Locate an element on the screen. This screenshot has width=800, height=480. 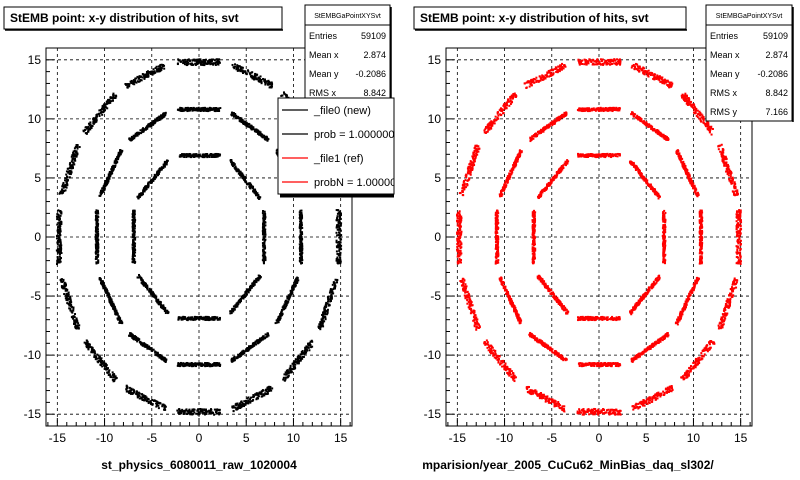
stats-label: RMS x is located at coordinates (323, 93).